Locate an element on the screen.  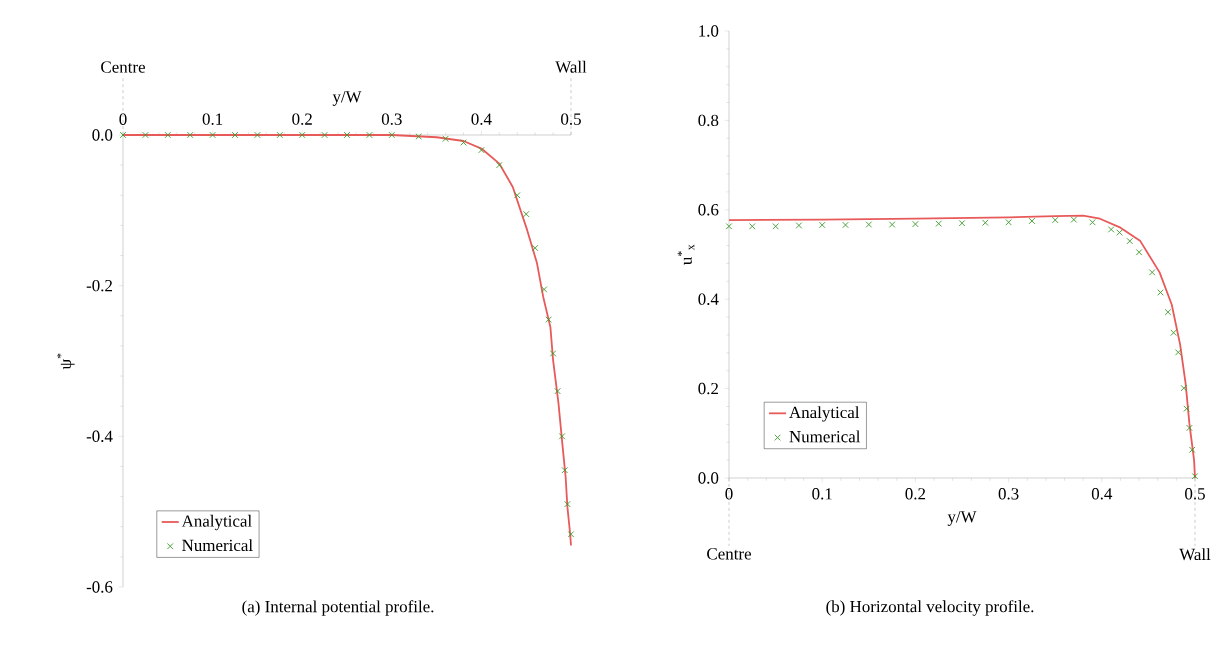
y-tick-label: 0.2 is located at coordinates (708, 388).